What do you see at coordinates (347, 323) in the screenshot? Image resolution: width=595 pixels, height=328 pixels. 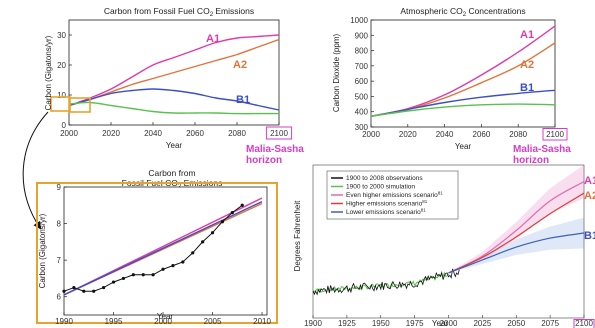 I see `temperature-xtick-label: 1925` at bounding box center [347, 323].